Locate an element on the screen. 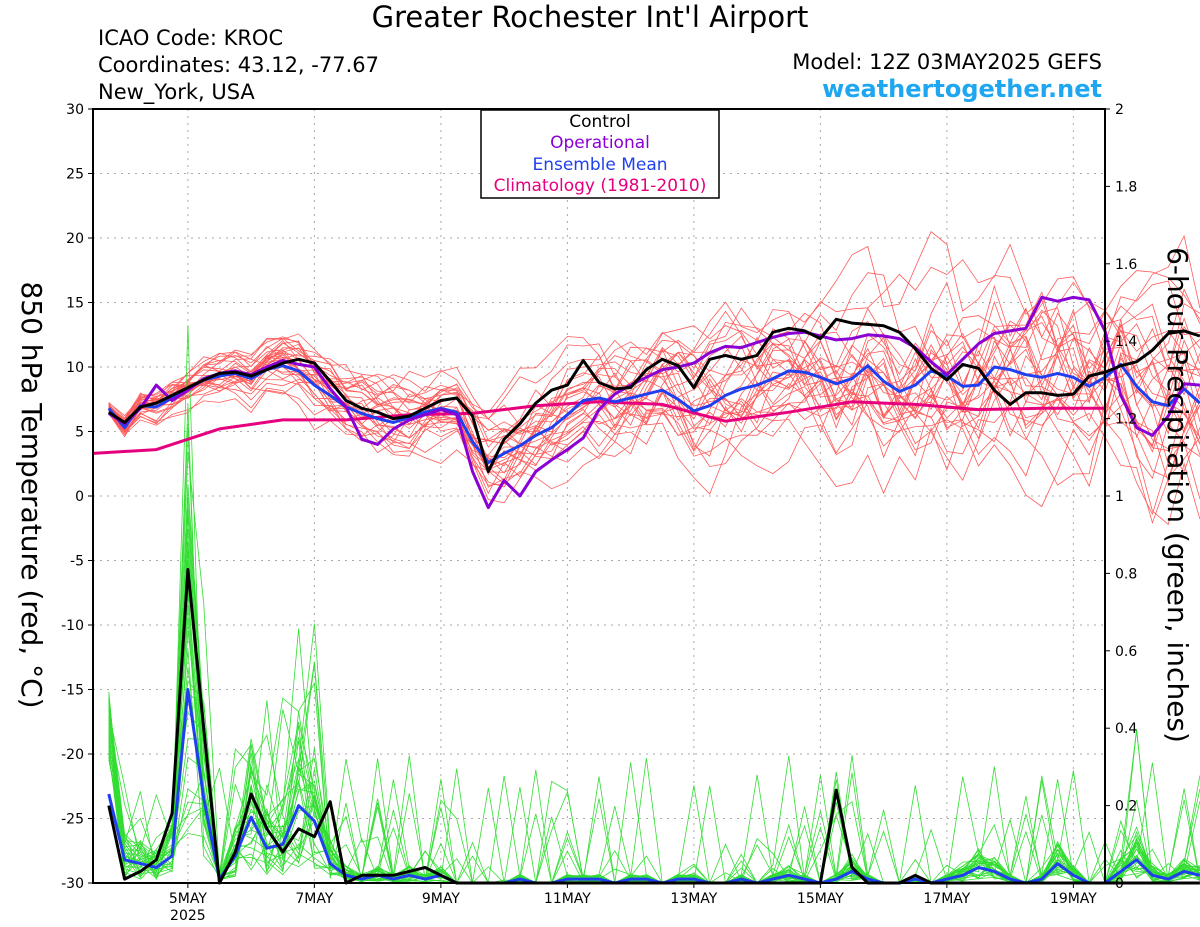 The height and width of the screenshot is (927, 1200). left-tick-label: 20 is located at coordinates (75, 239).